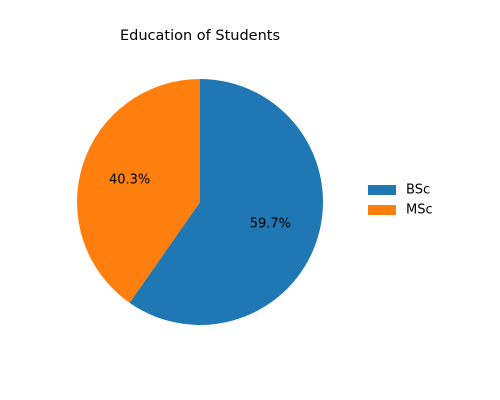  What do you see at coordinates (382, 210) in the screenshot?
I see `legend-swatch-msc` at bounding box center [382, 210].